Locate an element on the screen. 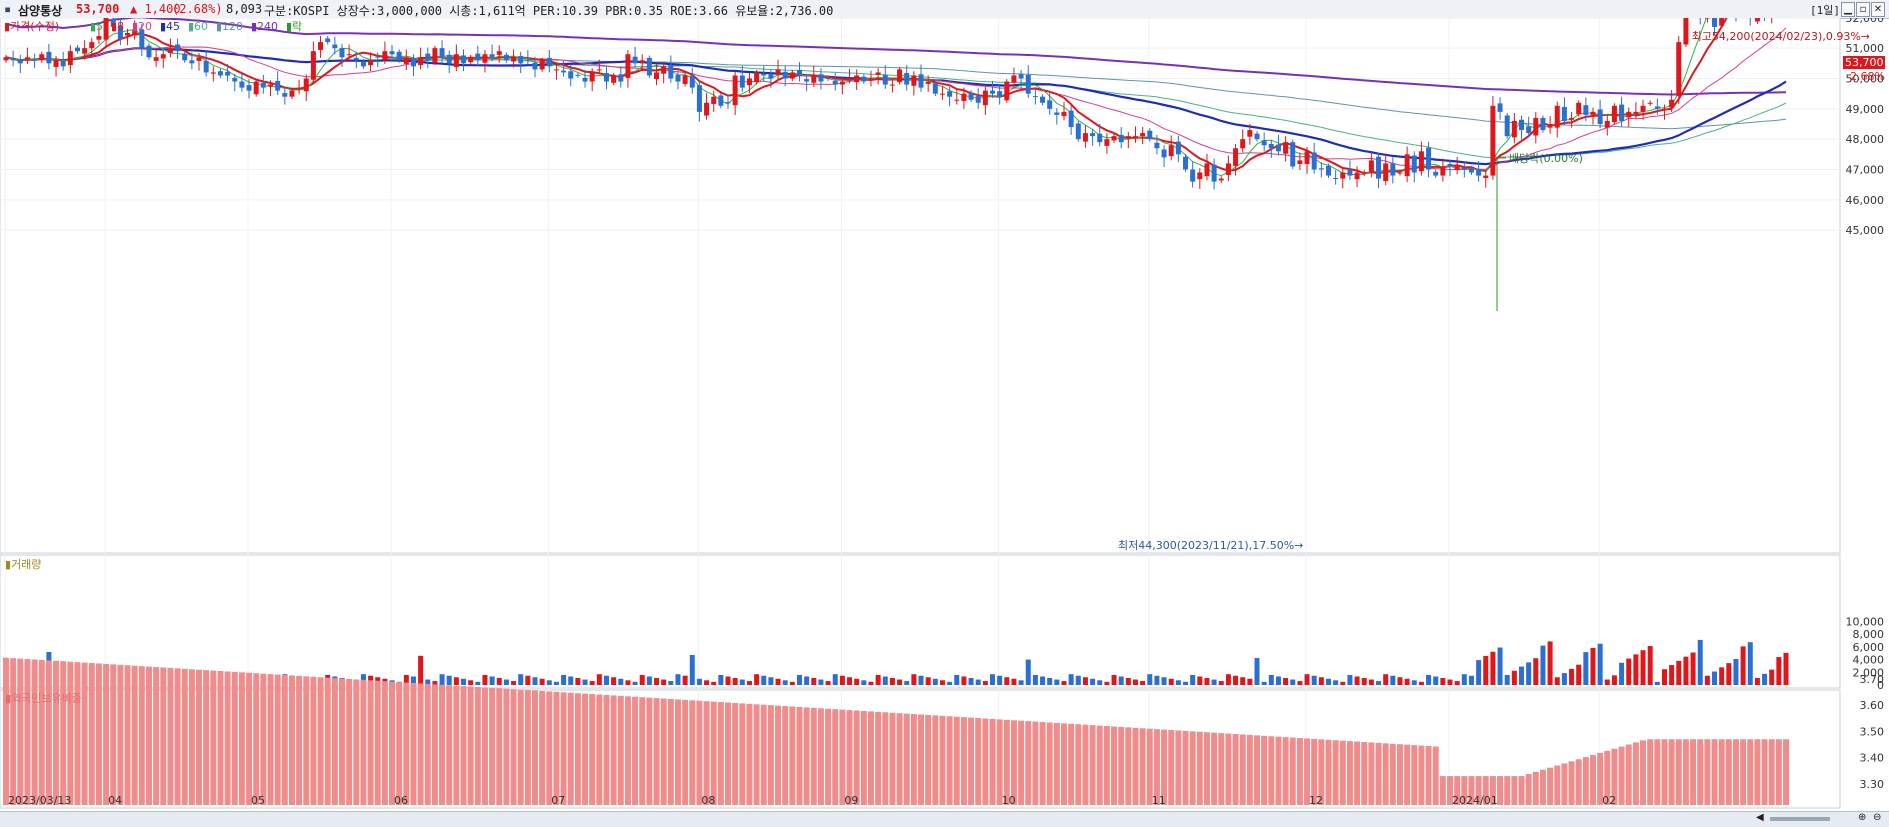  zoom-in-icon: ⊕ is located at coordinates (1862, 817).